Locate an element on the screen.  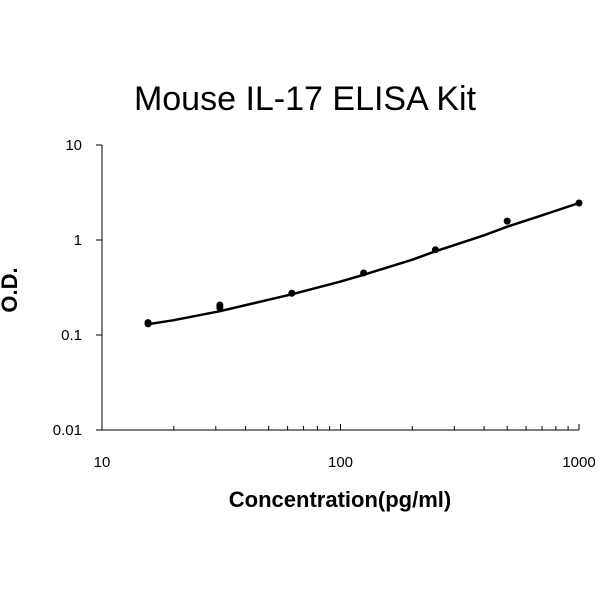
y-tick-label: 1 is located at coordinates (78, 240).